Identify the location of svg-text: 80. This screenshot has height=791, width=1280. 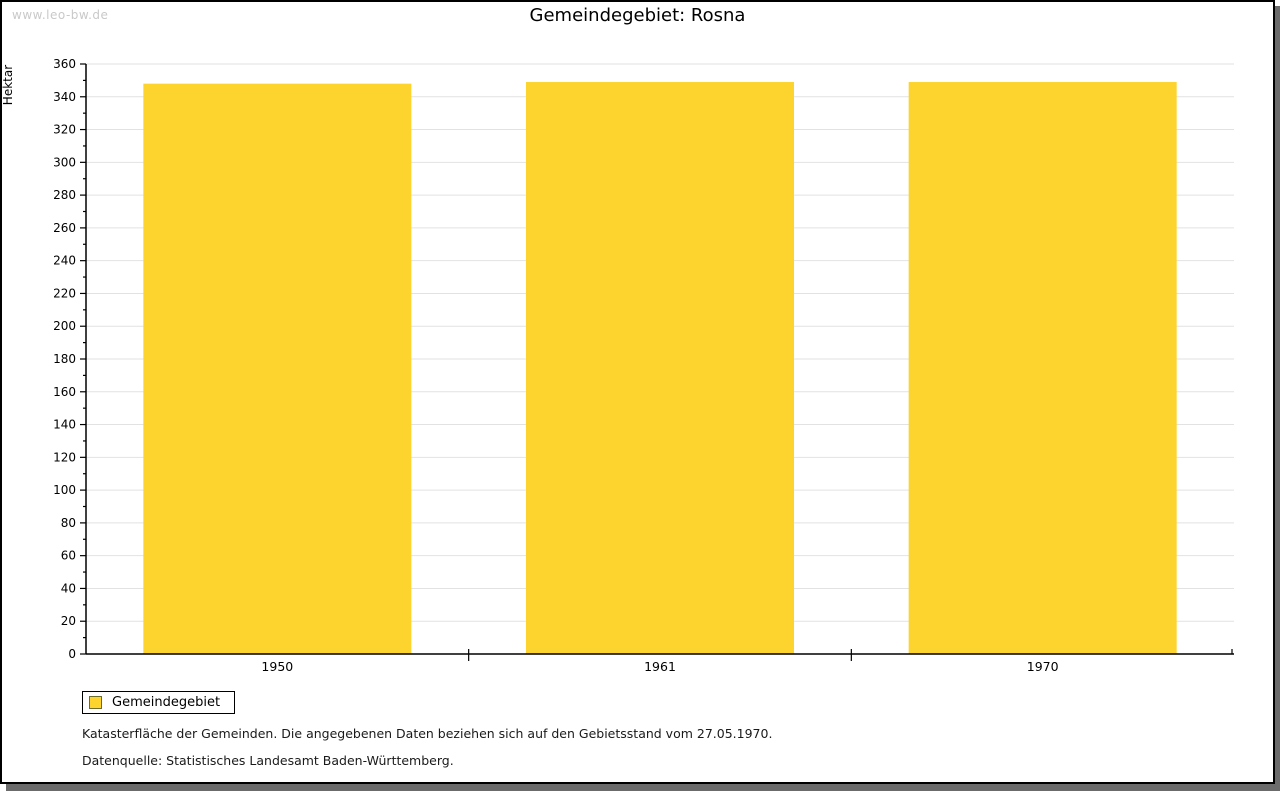
(68, 523).